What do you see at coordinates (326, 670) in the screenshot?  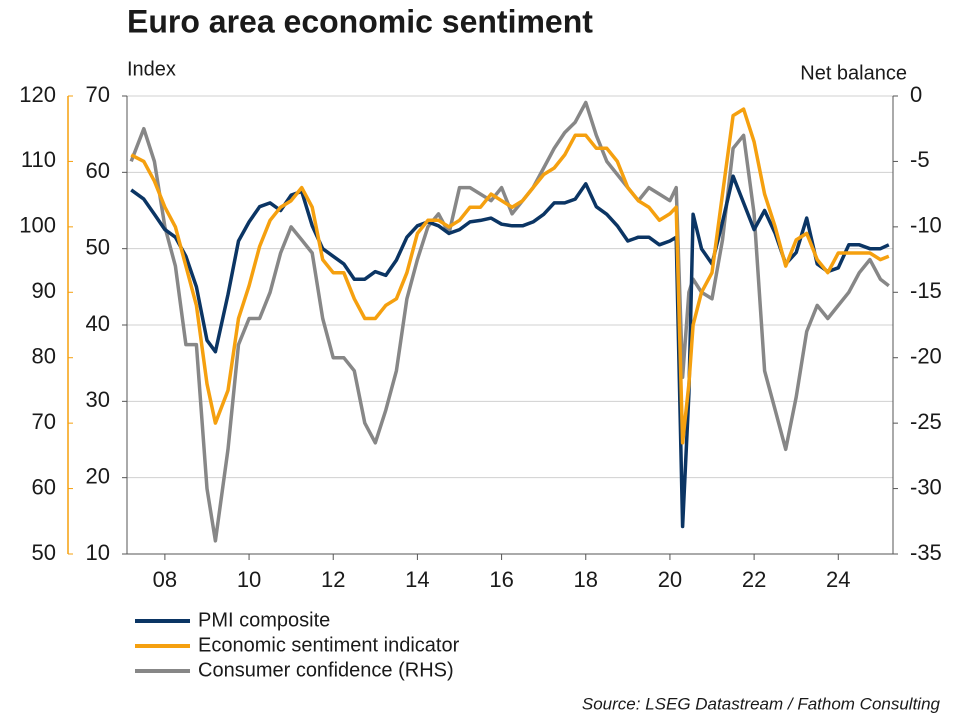 I see `legend-label: Consumer confidence (RHS)` at bounding box center [326, 670].